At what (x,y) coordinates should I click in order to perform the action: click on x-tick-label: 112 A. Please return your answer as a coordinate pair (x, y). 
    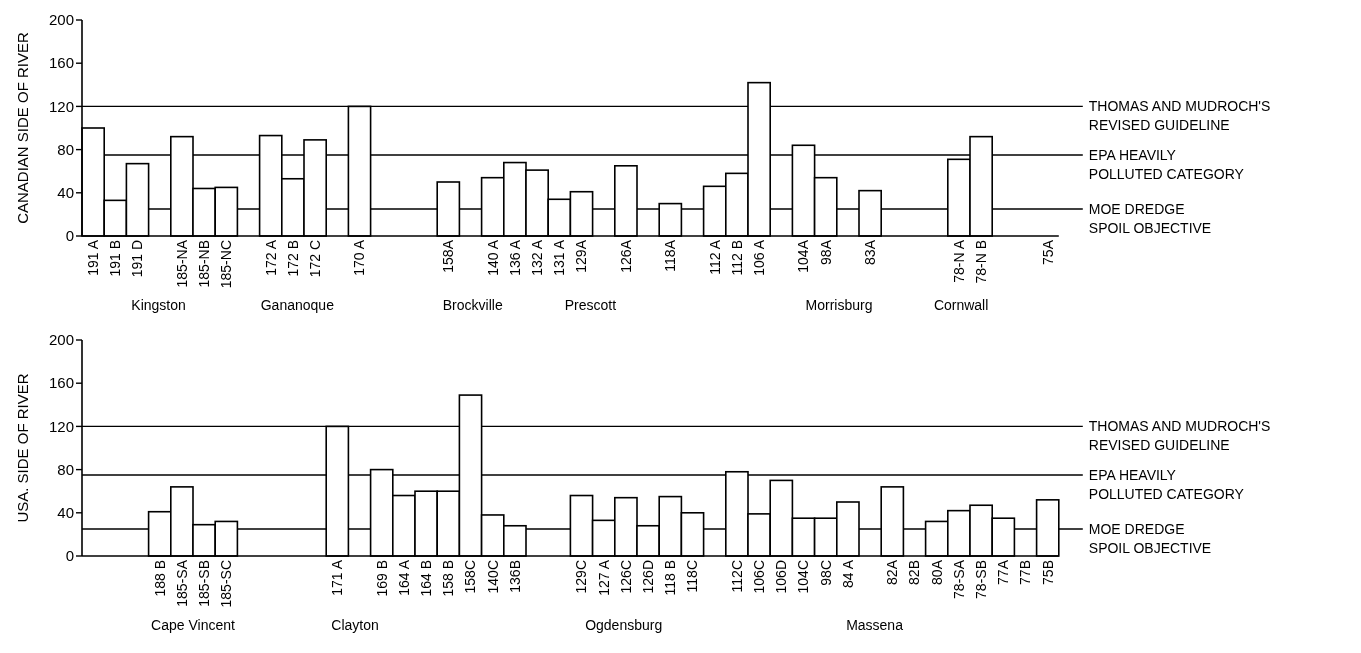
    Looking at the image, I should click on (714, 257).